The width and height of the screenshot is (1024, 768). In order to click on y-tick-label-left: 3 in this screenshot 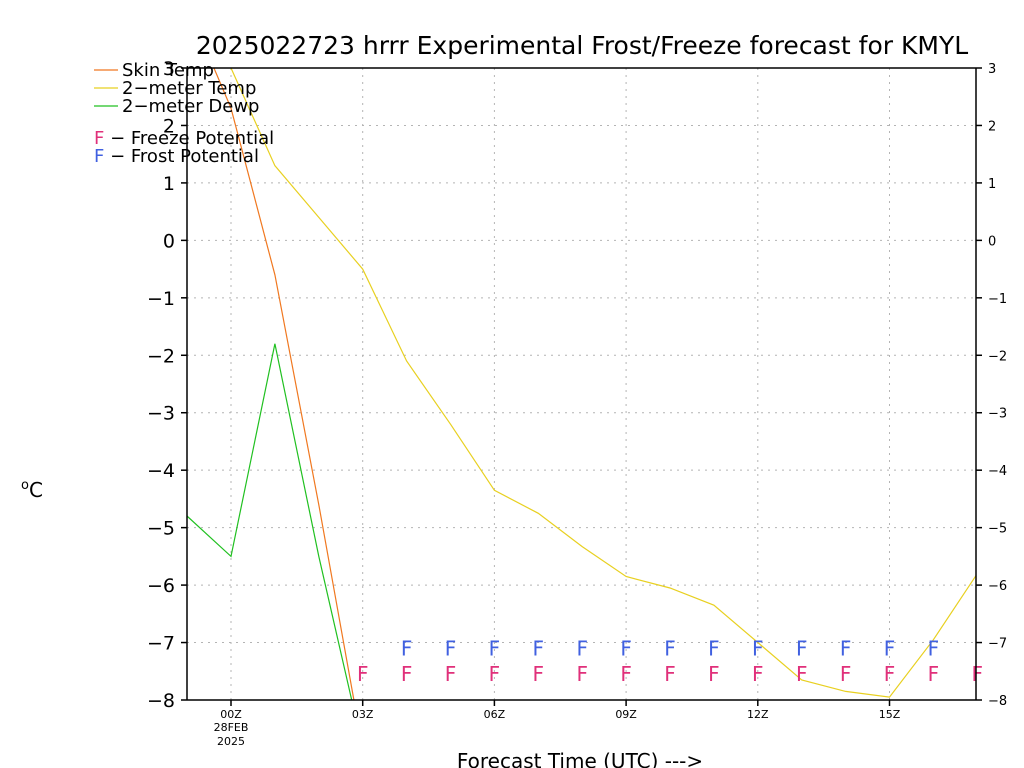, I will do `click(169, 69)`.